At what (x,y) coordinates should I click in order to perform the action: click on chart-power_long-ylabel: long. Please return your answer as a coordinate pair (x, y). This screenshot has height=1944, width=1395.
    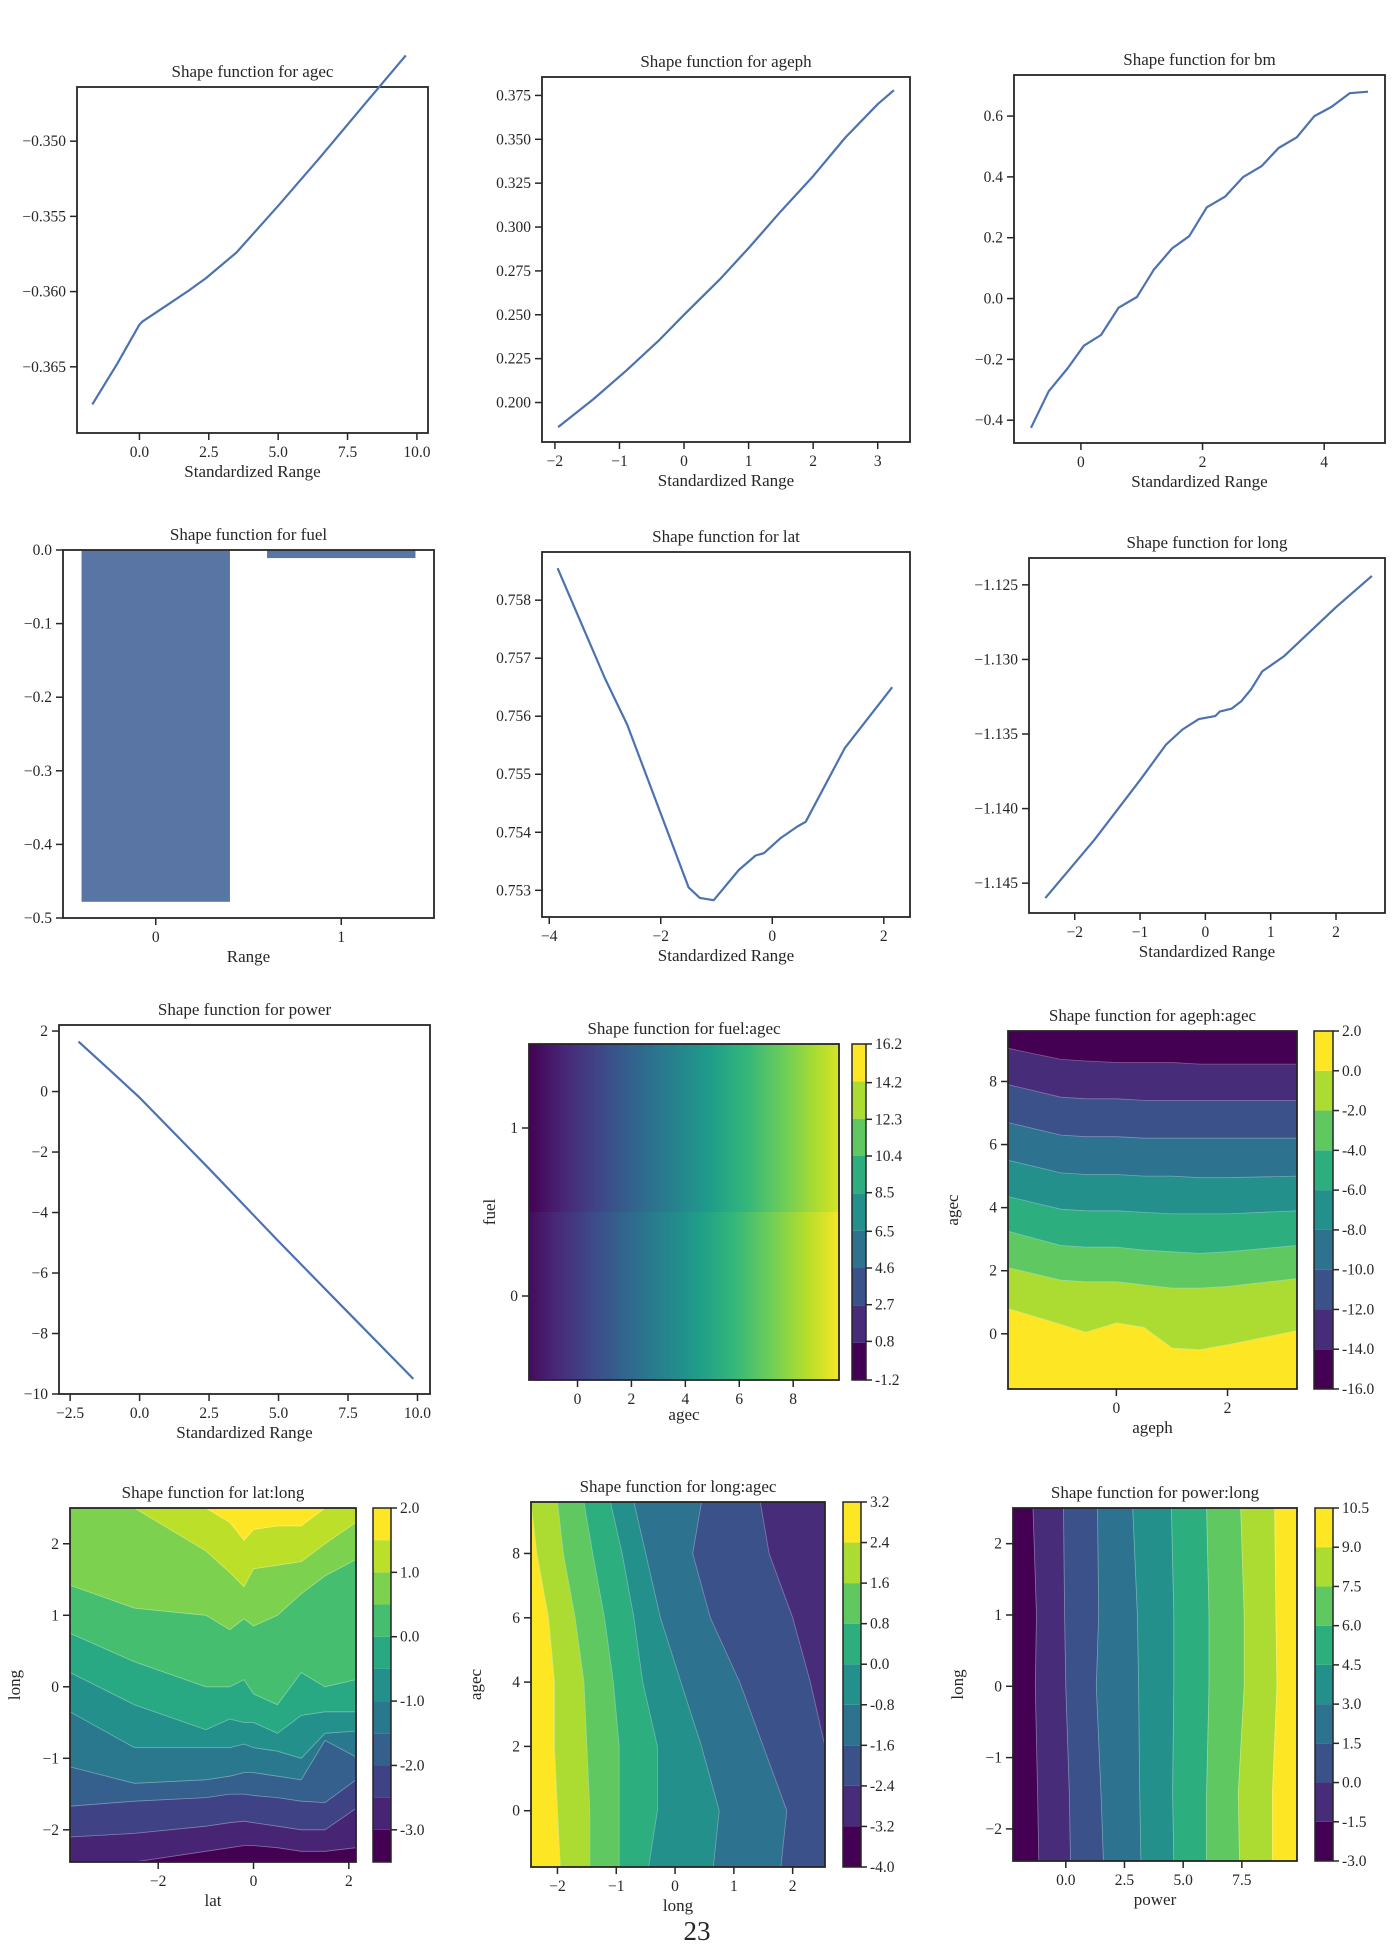
    Looking at the image, I should click on (957, 1684).